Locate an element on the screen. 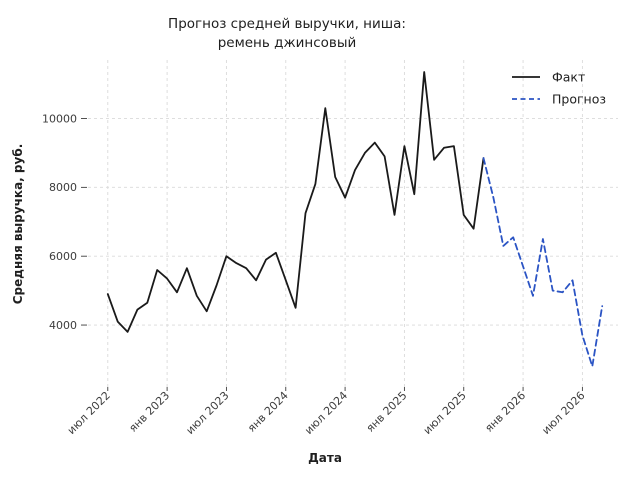  x-tick-label: июл 2026 is located at coordinates (563, 413).